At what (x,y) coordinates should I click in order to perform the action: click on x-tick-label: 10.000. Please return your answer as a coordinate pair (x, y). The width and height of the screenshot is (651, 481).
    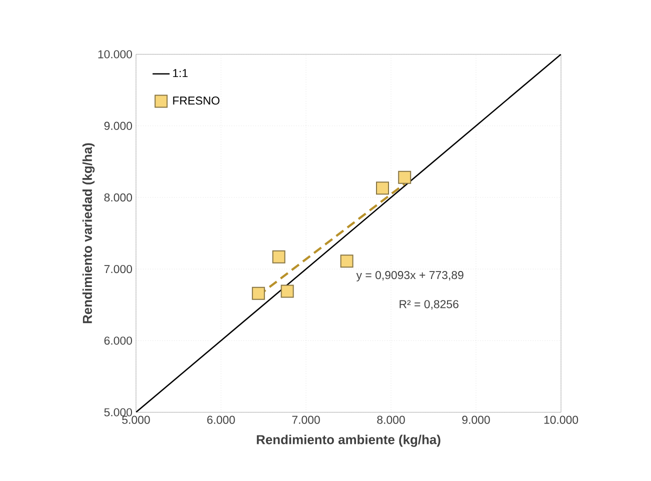
    Looking at the image, I should click on (561, 420).